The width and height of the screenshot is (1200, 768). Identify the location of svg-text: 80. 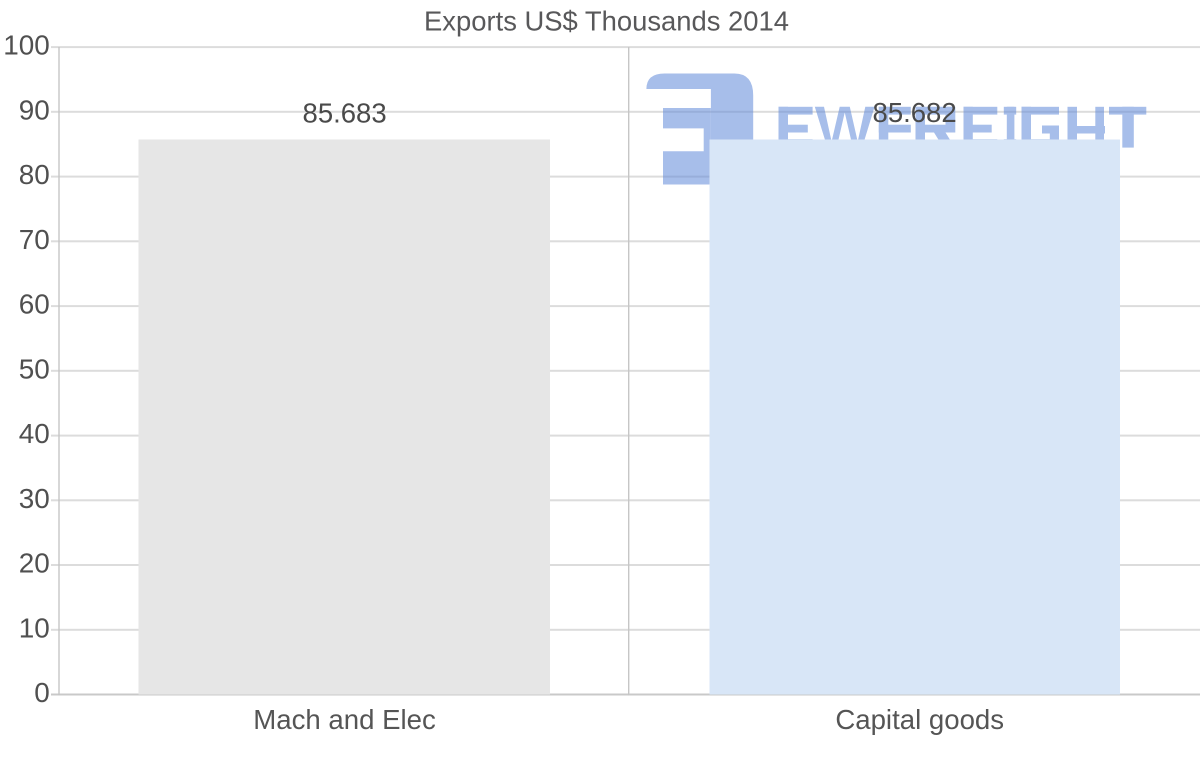
(34, 174).